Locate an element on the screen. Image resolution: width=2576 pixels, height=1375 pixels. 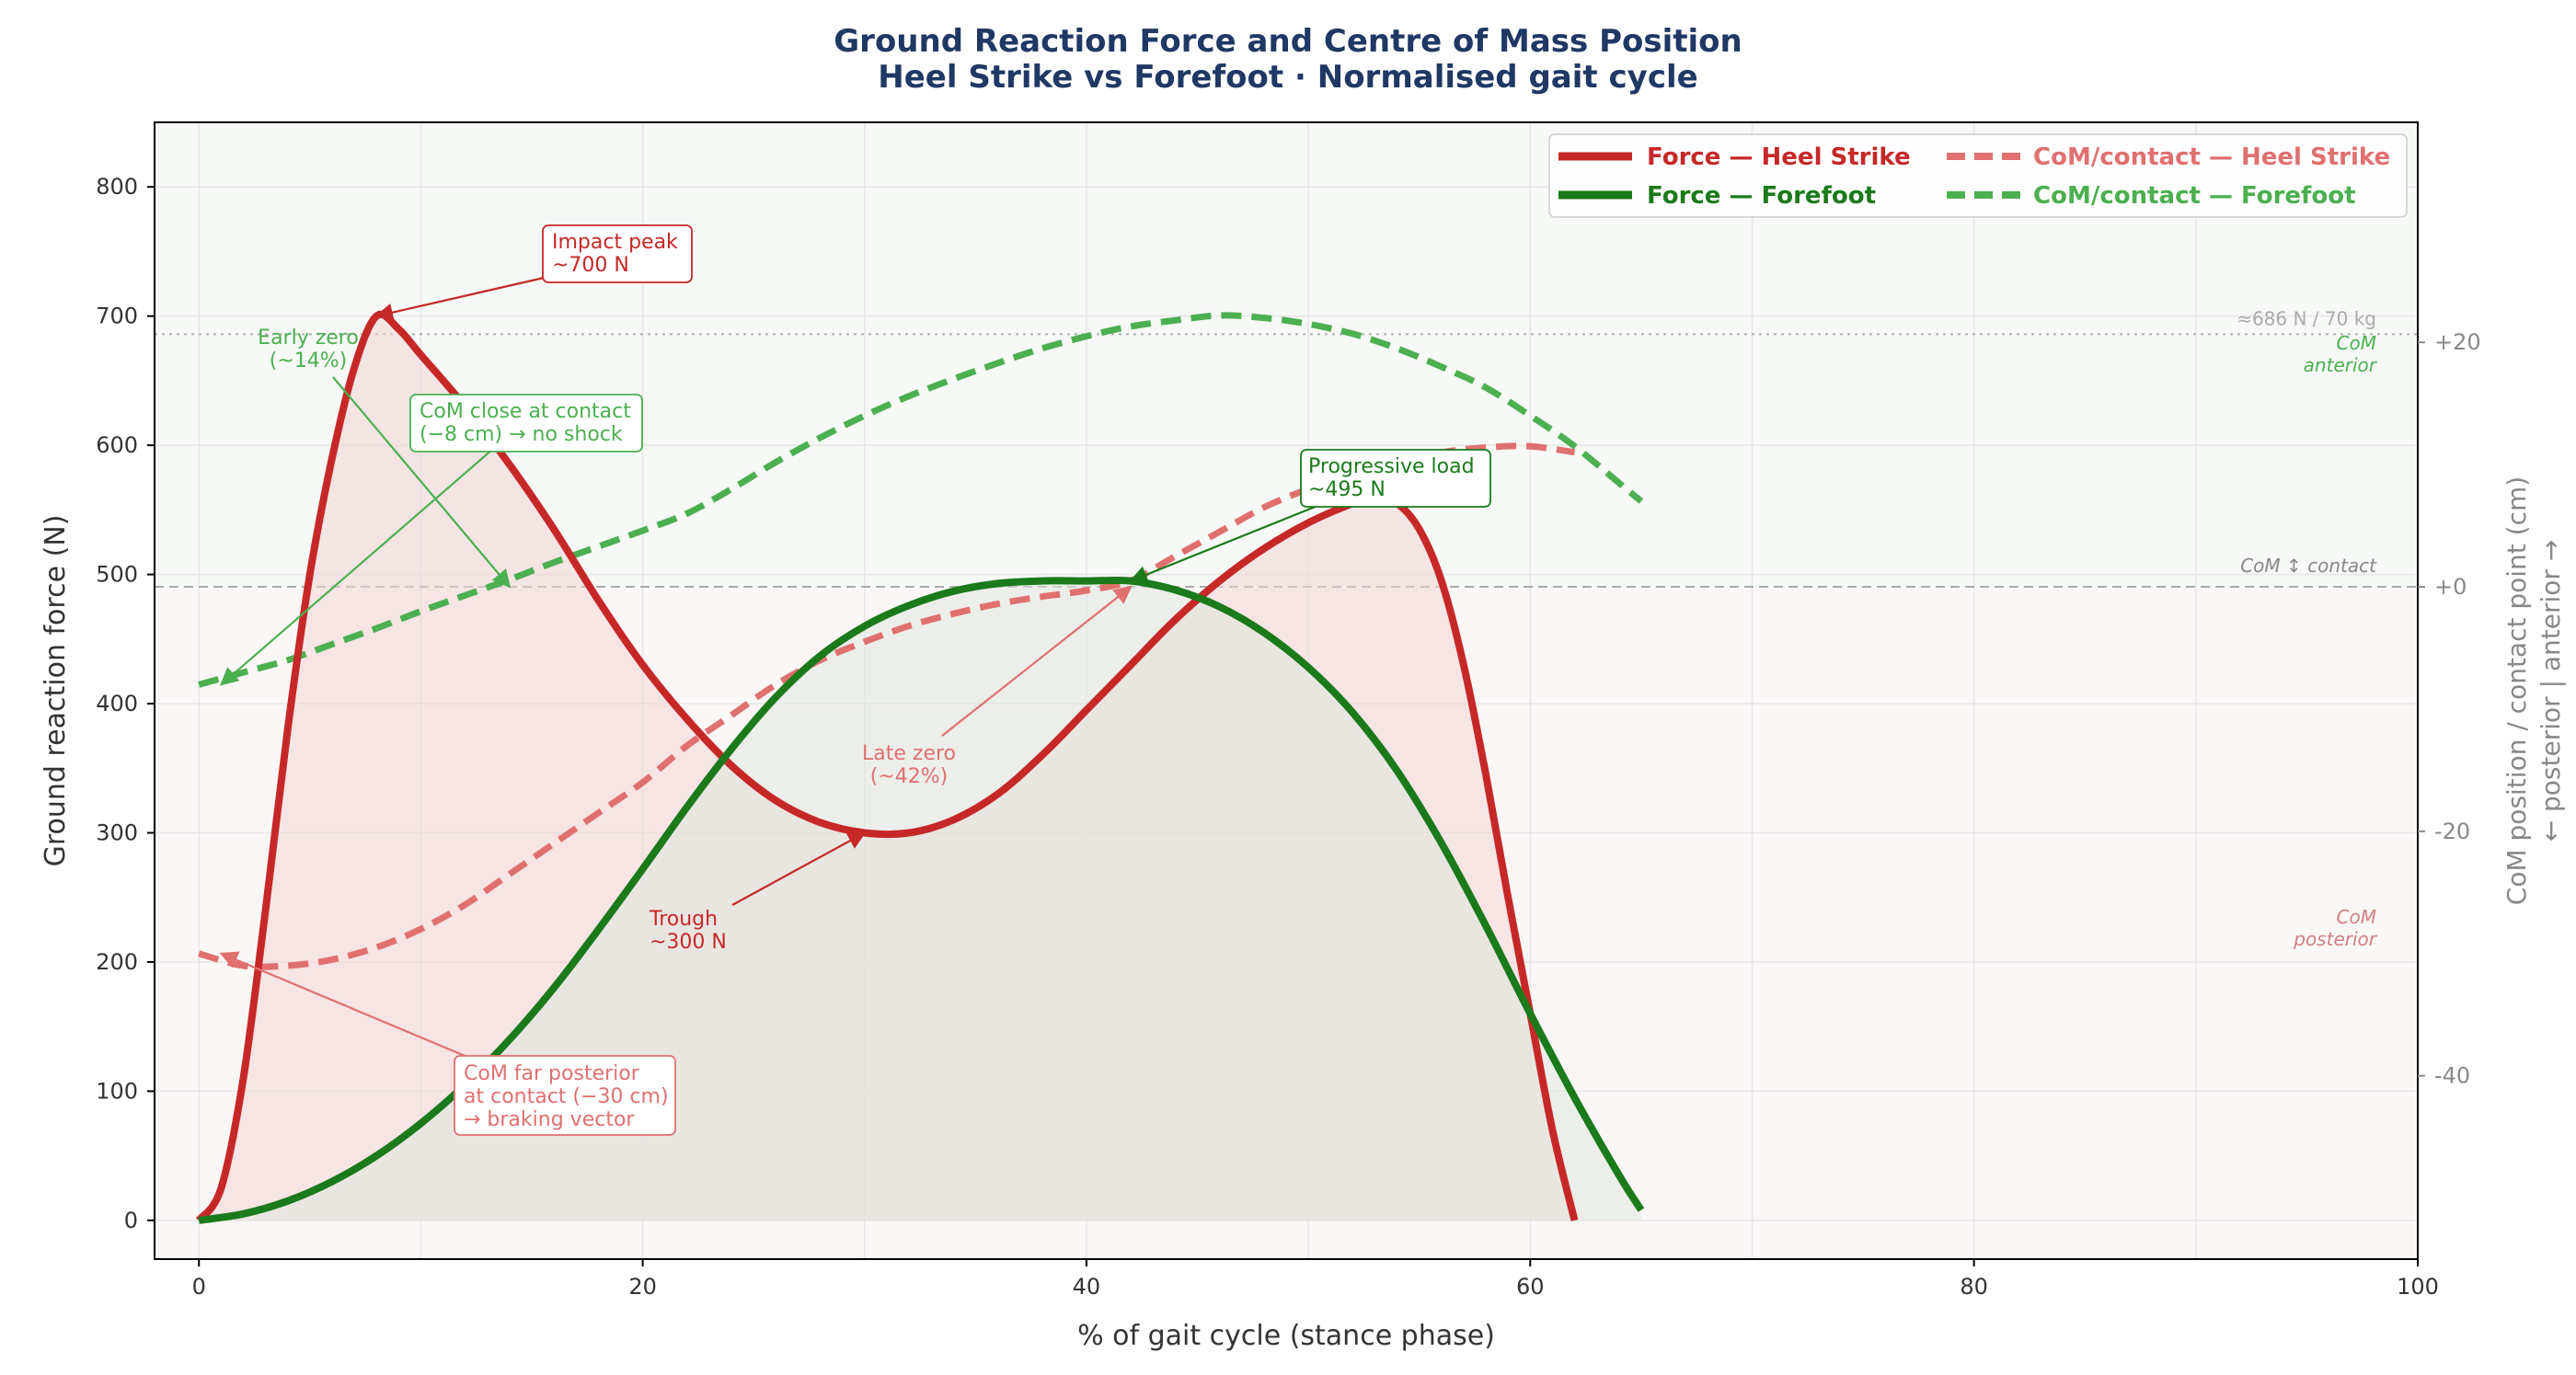
annotation-box-com-far is located at coordinates (565, 1095).